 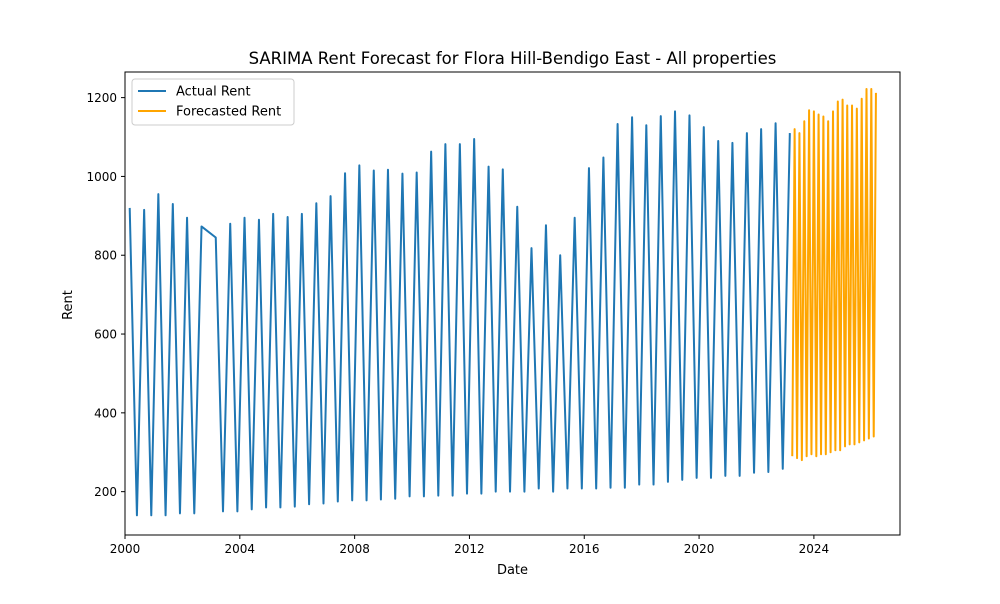 What do you see at coordinates (101, 98) in the screenshot?
I see `y-tick-label: 1200` at bounding box center [101, 98].